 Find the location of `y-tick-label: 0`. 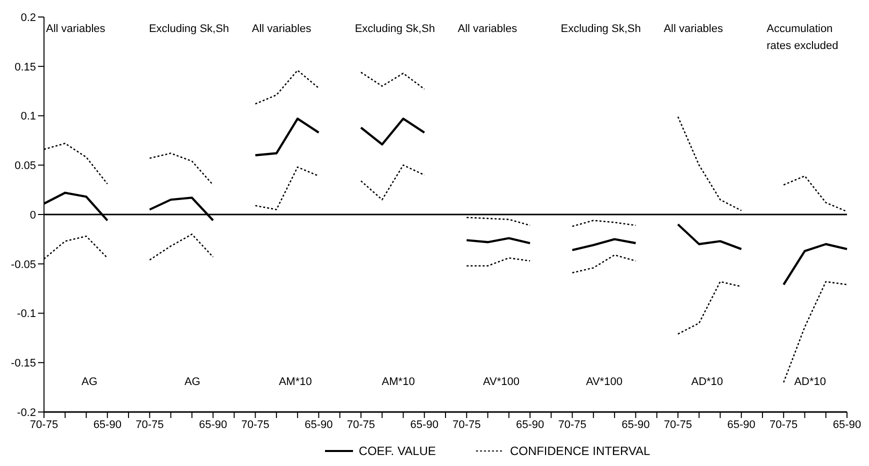

y-tick-label: 0 is located at coordinates (33, 215).